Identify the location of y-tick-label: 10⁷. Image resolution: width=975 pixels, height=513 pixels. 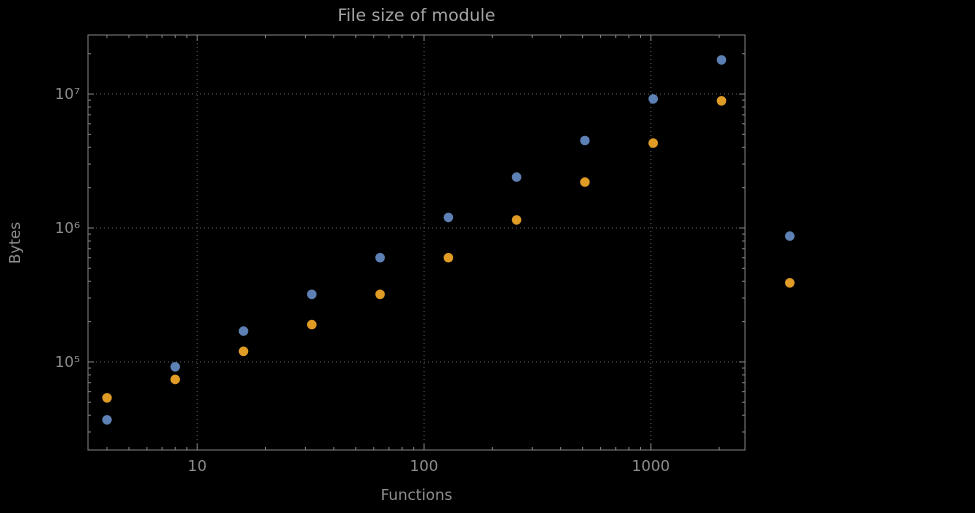
(67, 94).